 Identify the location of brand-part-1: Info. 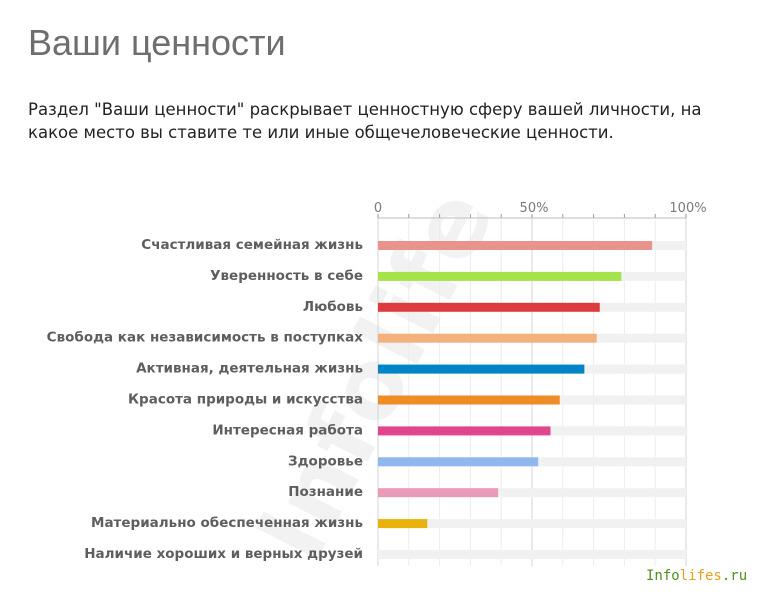
(663, 576).